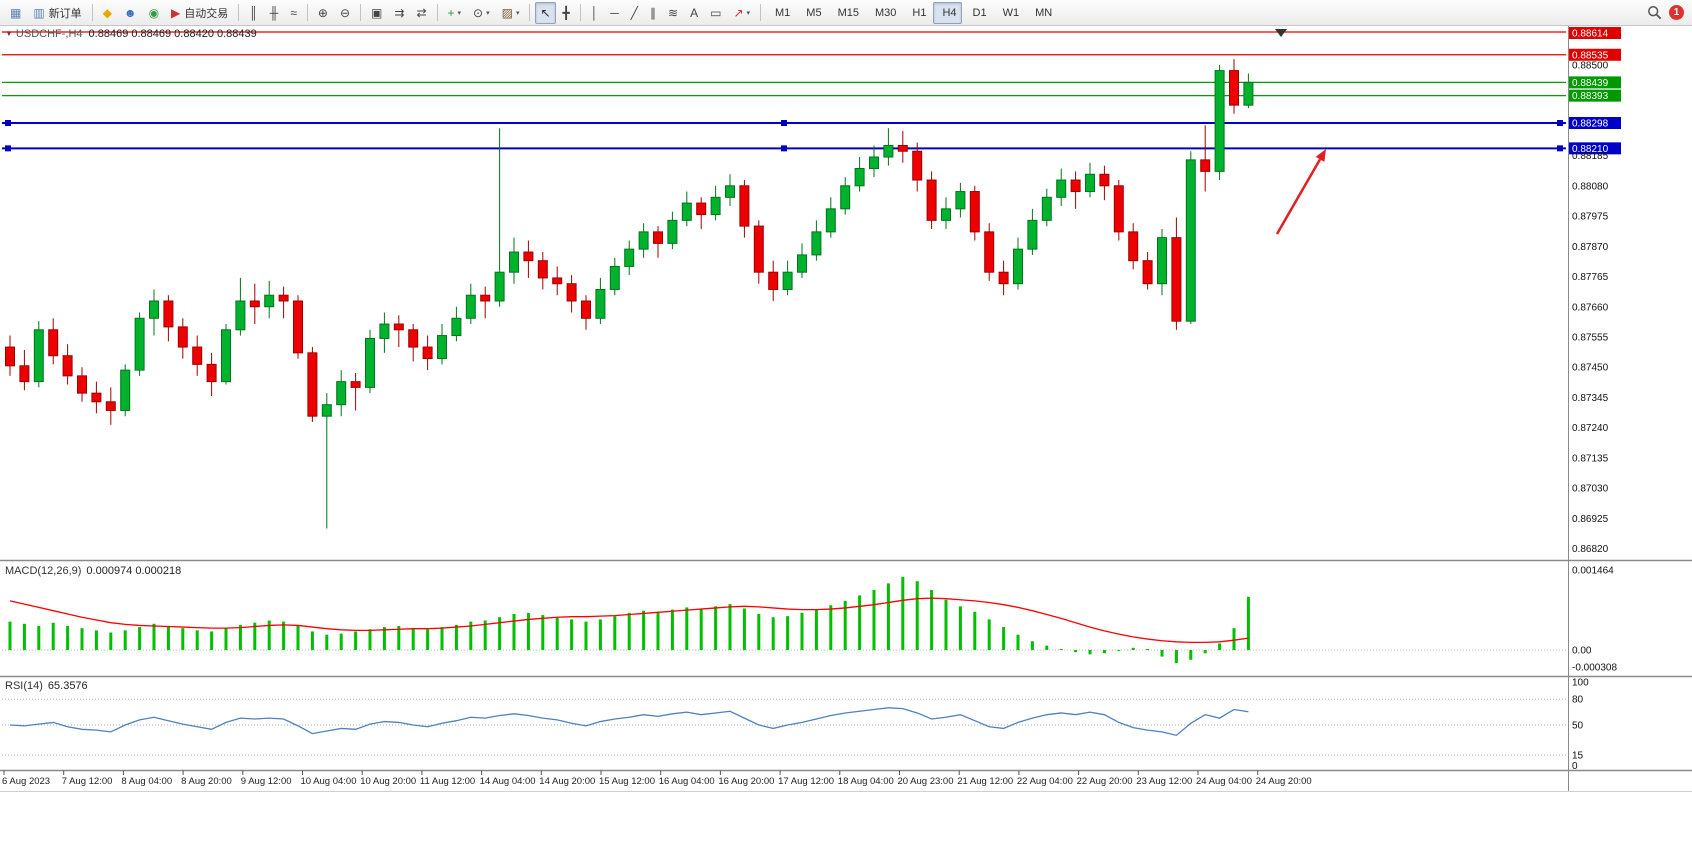 Image resolution: width=1692 pixels, height=855 pixels. I want to click on svg-text: 0.87345, so click(1590, 398).